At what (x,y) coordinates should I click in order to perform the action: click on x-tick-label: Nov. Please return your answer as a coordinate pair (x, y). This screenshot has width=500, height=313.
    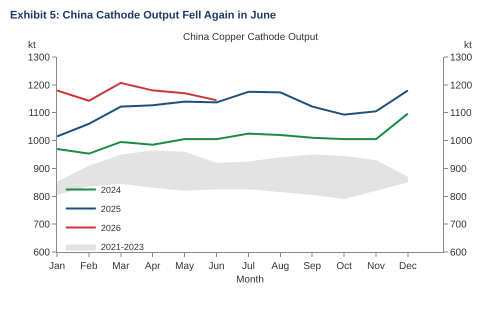
    Looking at the image, I should click on (376, 266).